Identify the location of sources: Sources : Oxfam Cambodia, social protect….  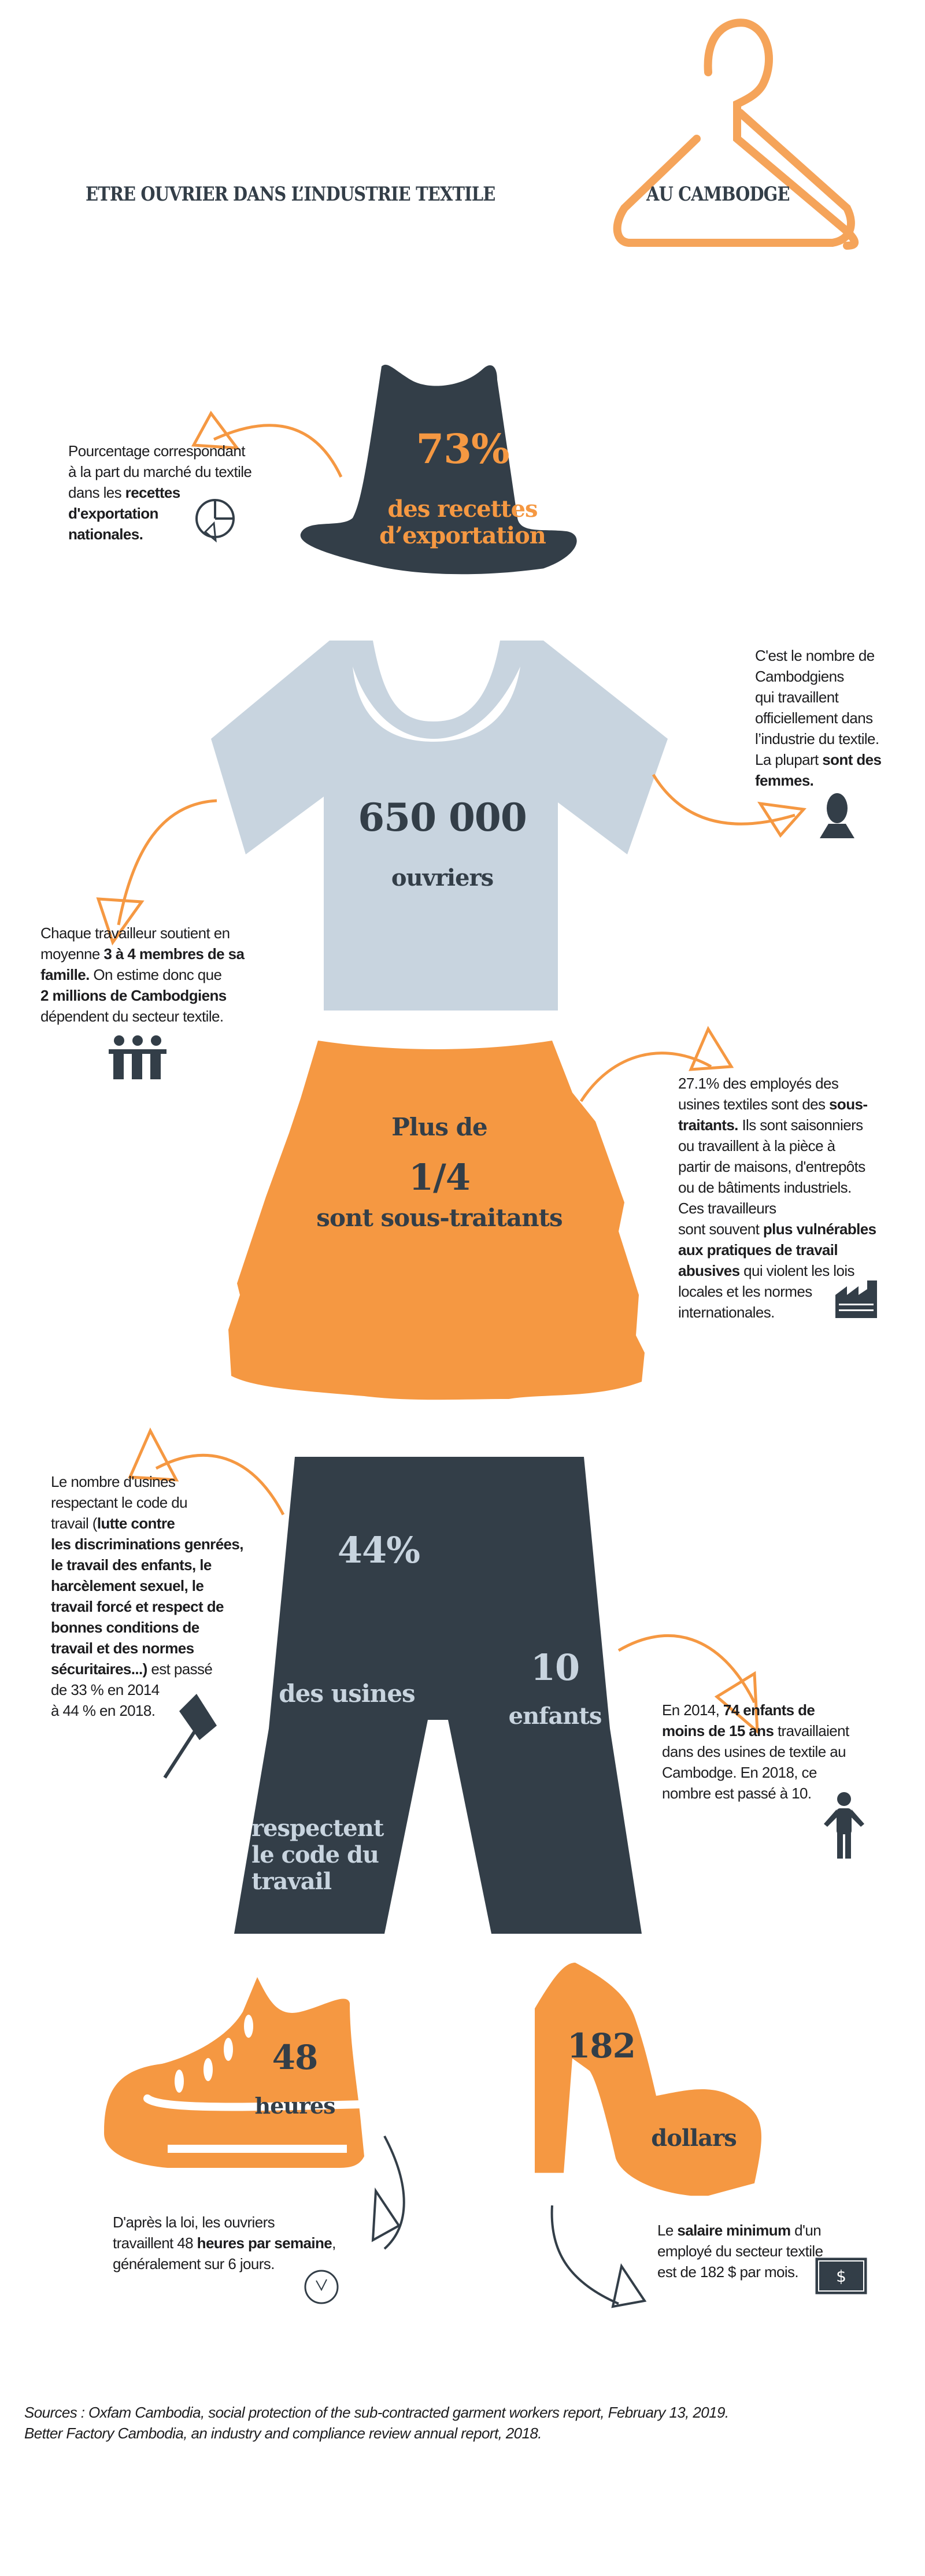
(376, 2423).